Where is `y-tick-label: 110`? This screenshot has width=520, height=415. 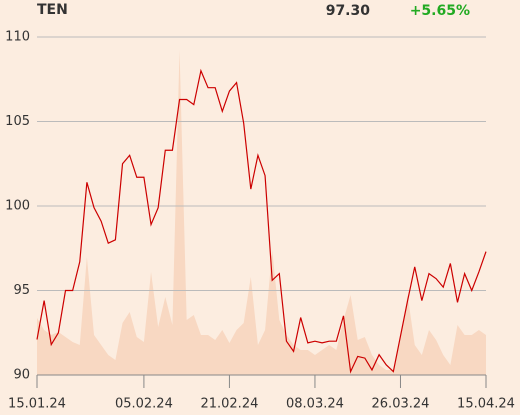
y-tick-label: 110 is located at coordinates (17, 37).